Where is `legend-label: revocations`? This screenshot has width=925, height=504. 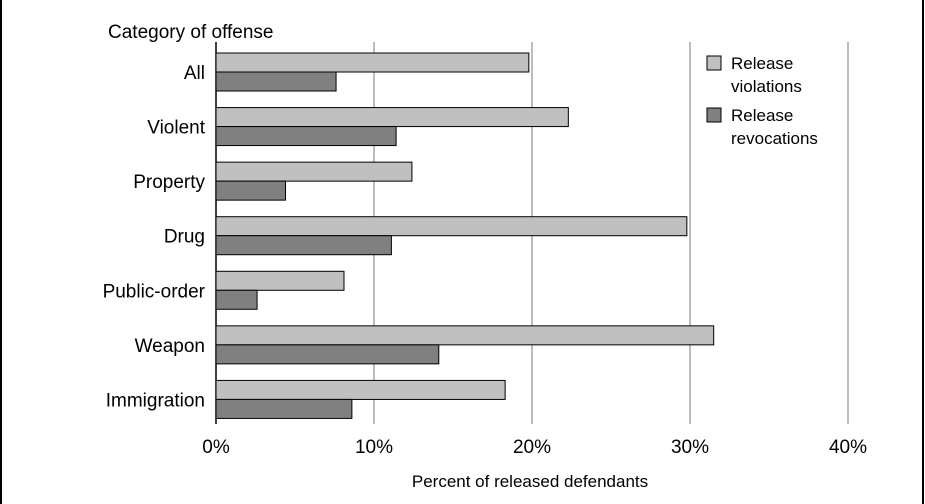
legend-label: revocations is located at coordinates (774, 138).